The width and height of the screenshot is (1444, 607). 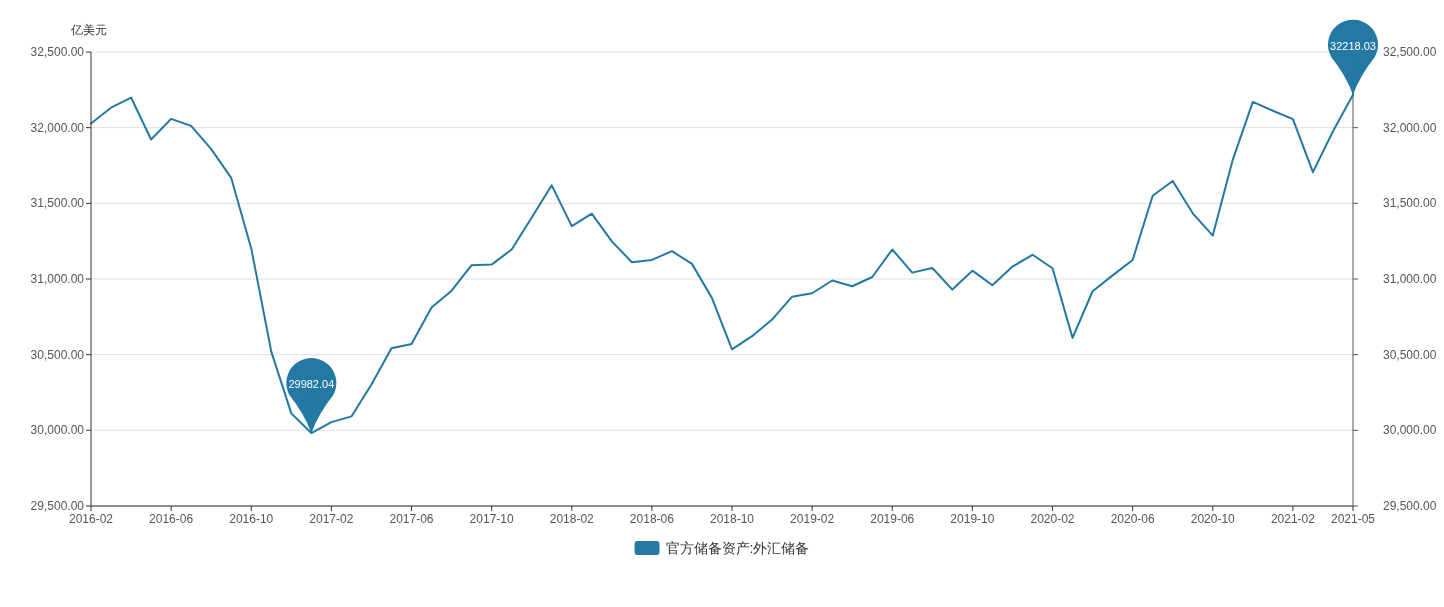 I want to click on y2-tick-label: 30,500.00, so click(x=1410, y=354).